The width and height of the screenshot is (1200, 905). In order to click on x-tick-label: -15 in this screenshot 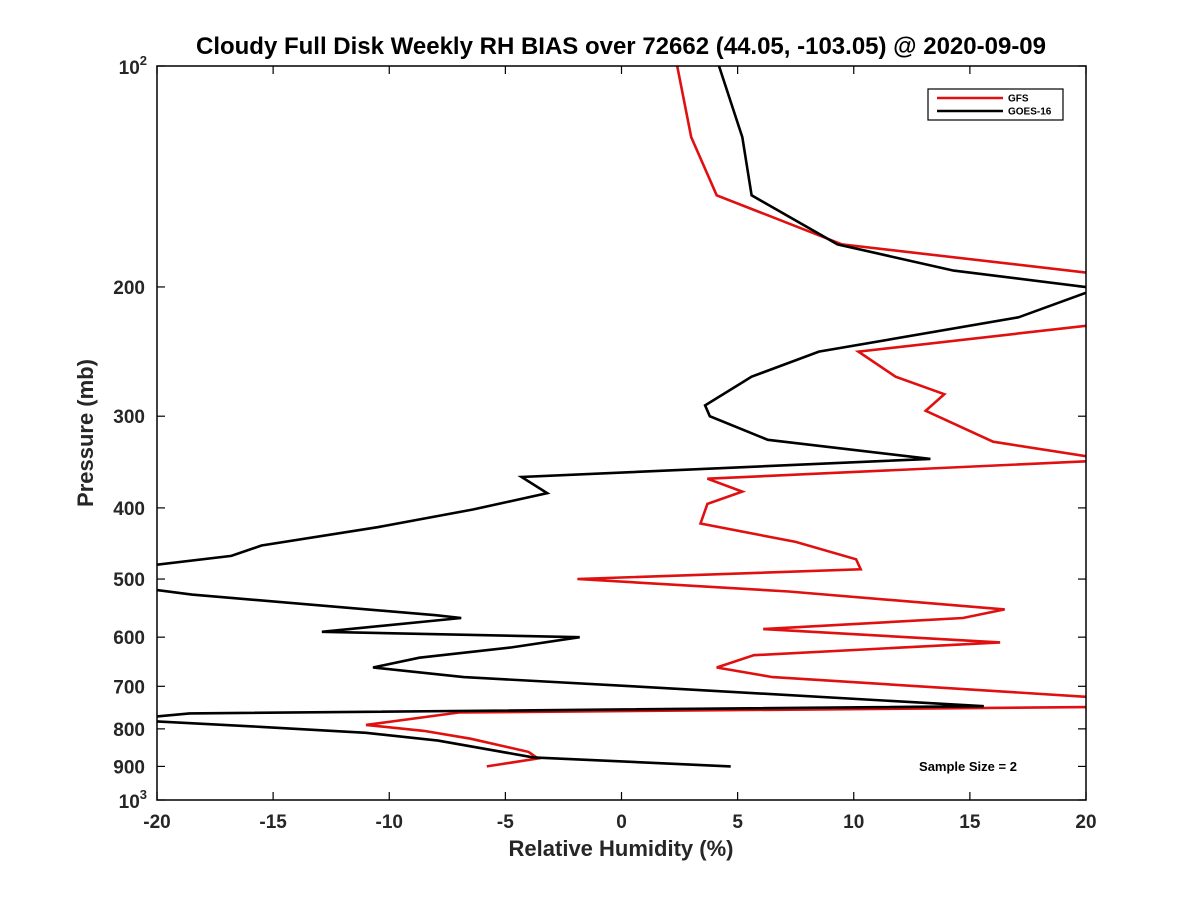, I will do `click(273, 822)`.